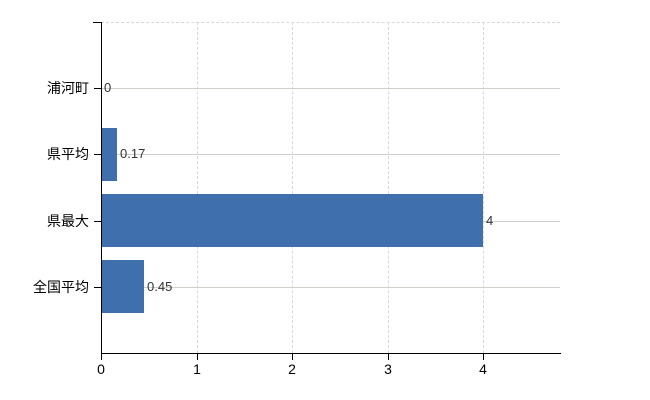  What do you see at coordinates (197, 369) in the screenshot?
I see `x-tick-label: 1` at bounding box center [197, 369].